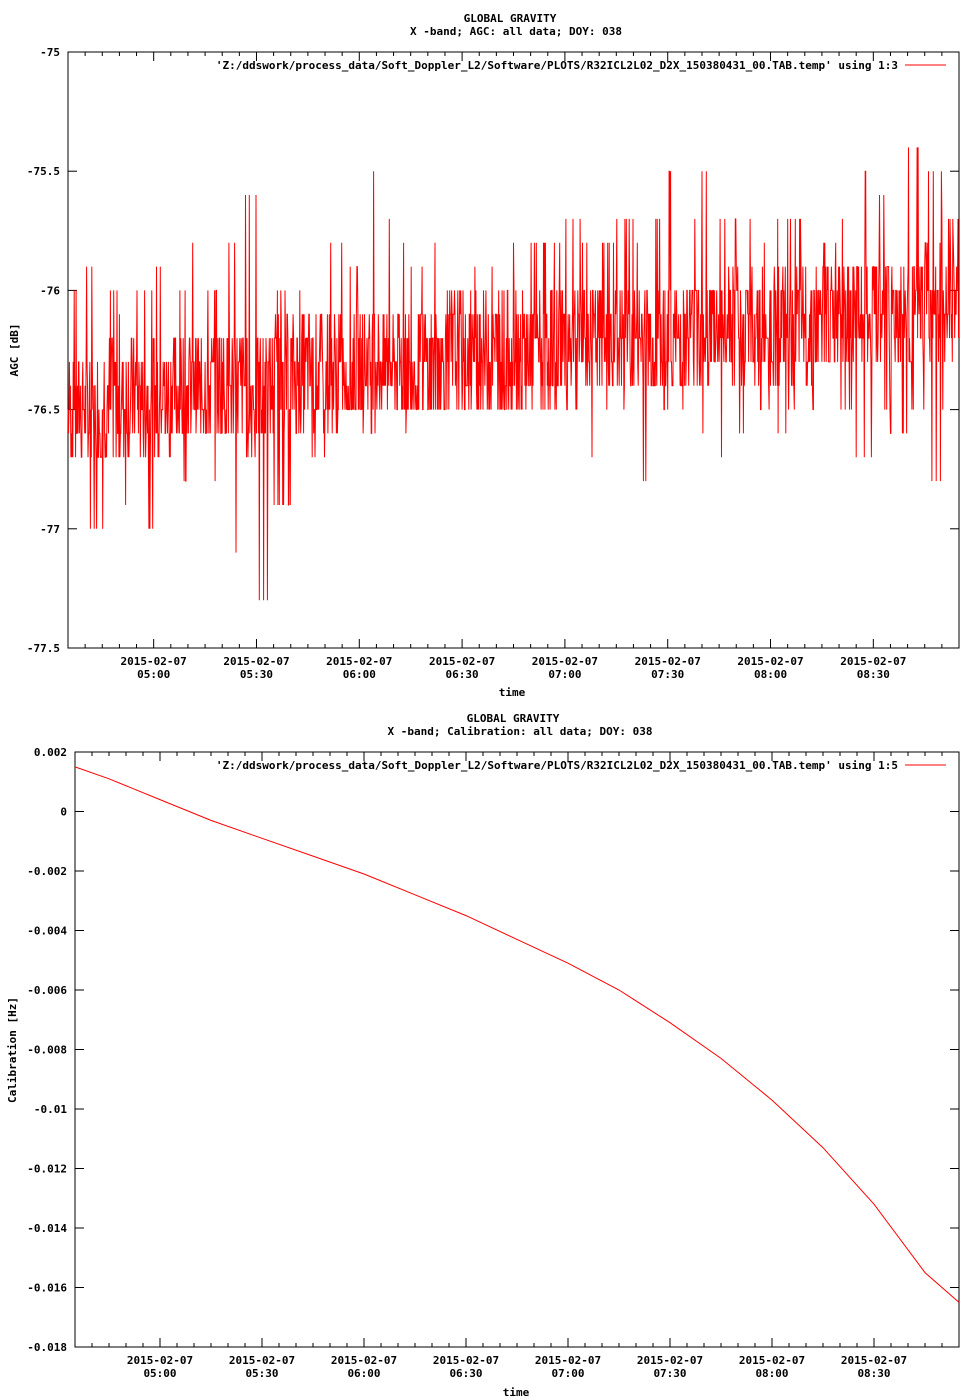 This screenshot has width=980, height=1400. Describe the element at coordinates (50, 1109) in the screenshot. I see `calibration-y-tick-label: -0.01` at that location.